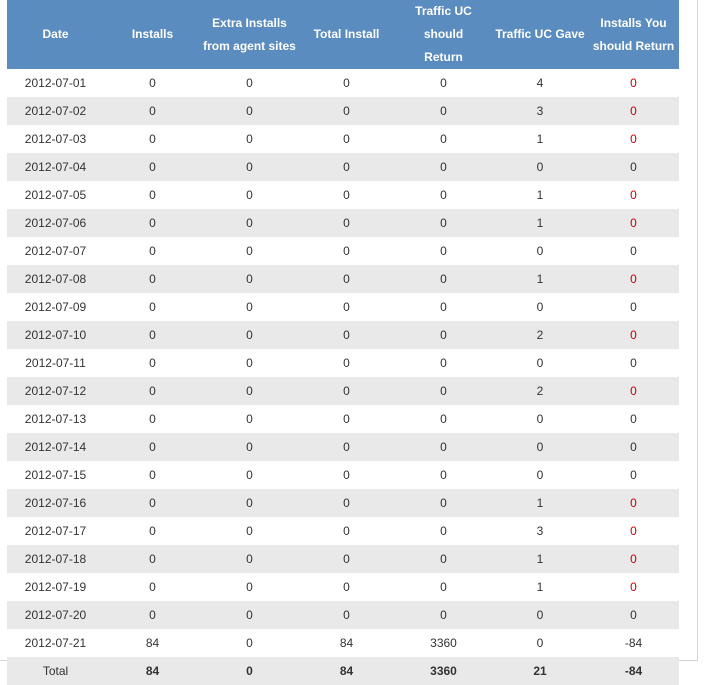  I want to click on column-header-text: Installs, so click(152, 34).